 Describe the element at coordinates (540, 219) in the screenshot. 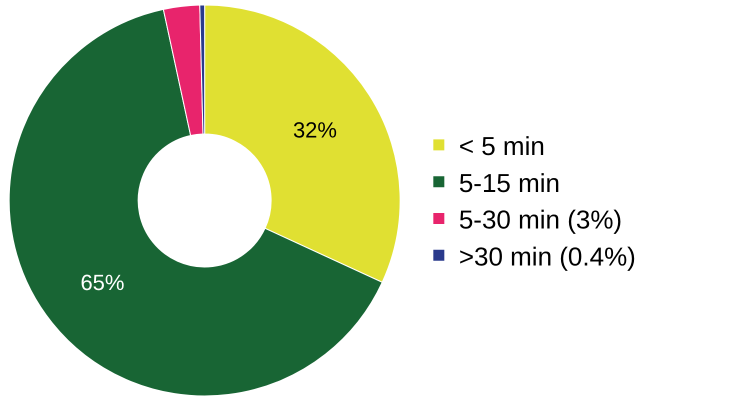

I see `legend-label: 5-30 min (3%)` at that location.